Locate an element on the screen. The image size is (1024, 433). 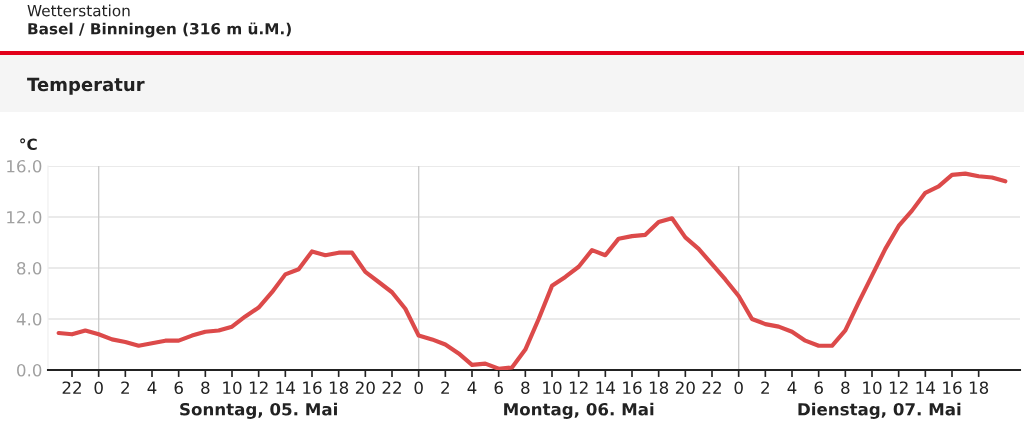
chart-title: Basel / Binningen (316 m ü.M.) is located at coordinates (159, 30).